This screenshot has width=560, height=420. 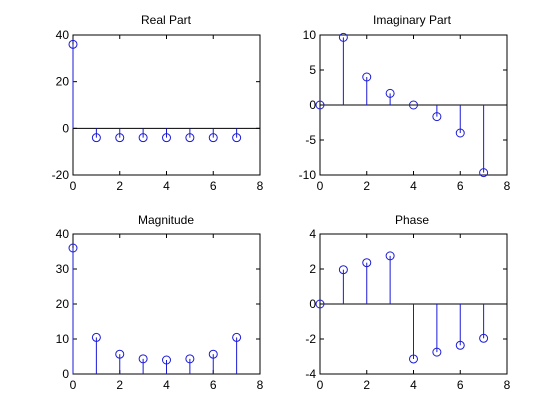 I want to click on y-tick-label: 5, so click(x=312, y=70).